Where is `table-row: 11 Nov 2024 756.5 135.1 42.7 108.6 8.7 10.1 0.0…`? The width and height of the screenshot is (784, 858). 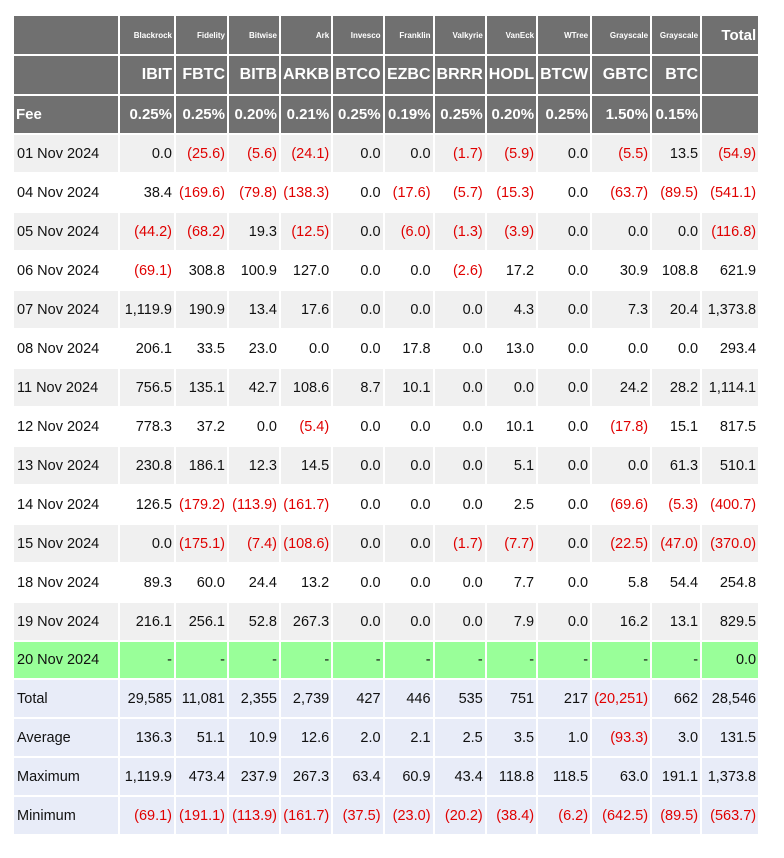 table-row: 11 Nov 2024 756.5 135.1 42.7 108.6 8.7 10.1 0.0… is located at coordinates (386, 387).